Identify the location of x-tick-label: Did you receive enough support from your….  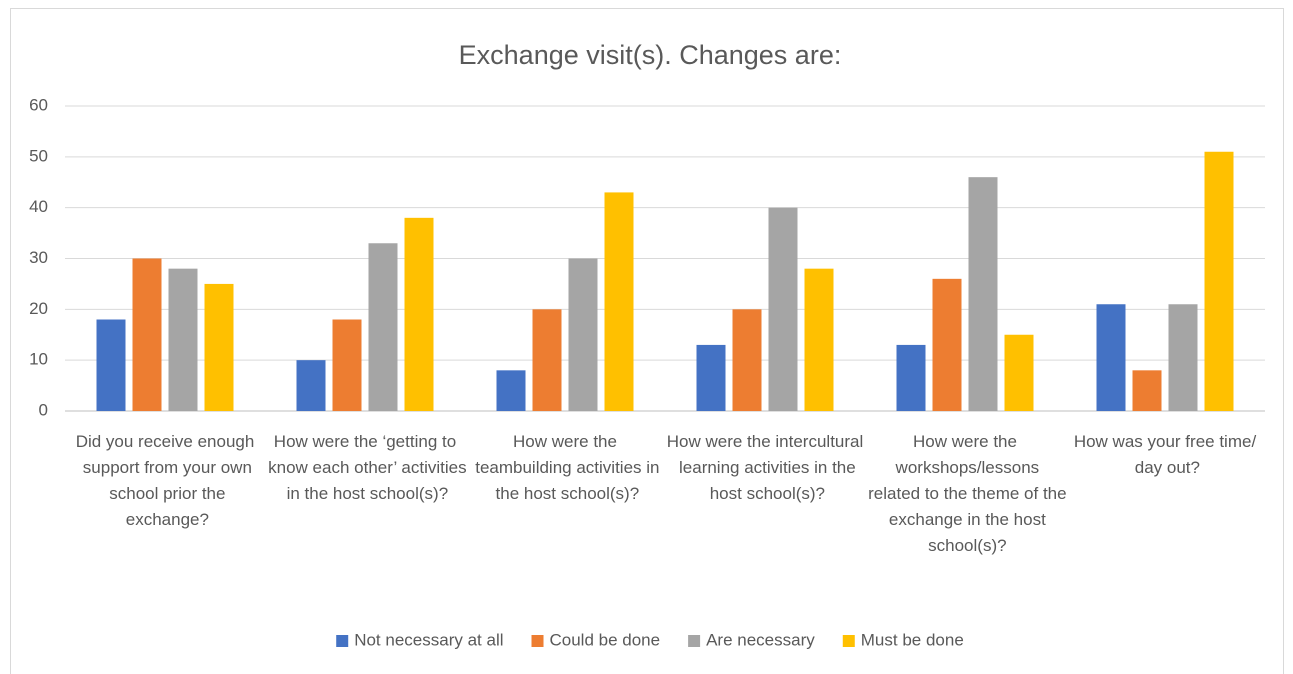
(165, 480).